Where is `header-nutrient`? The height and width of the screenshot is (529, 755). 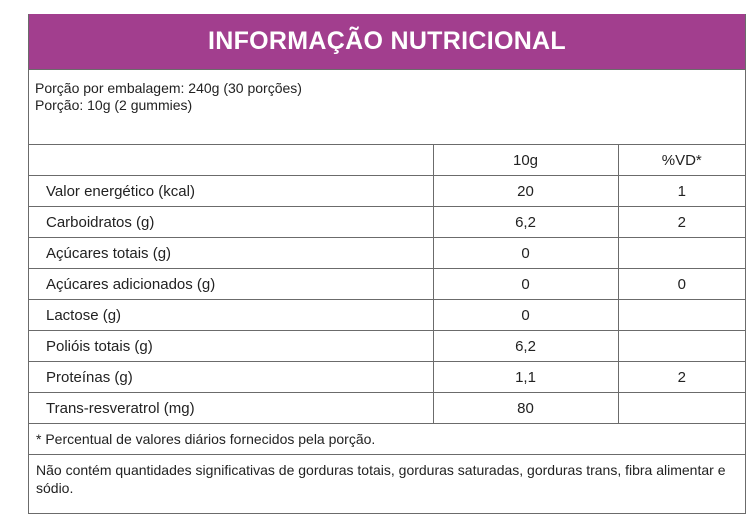 header-nutrient is located at coordinates (231, 160).